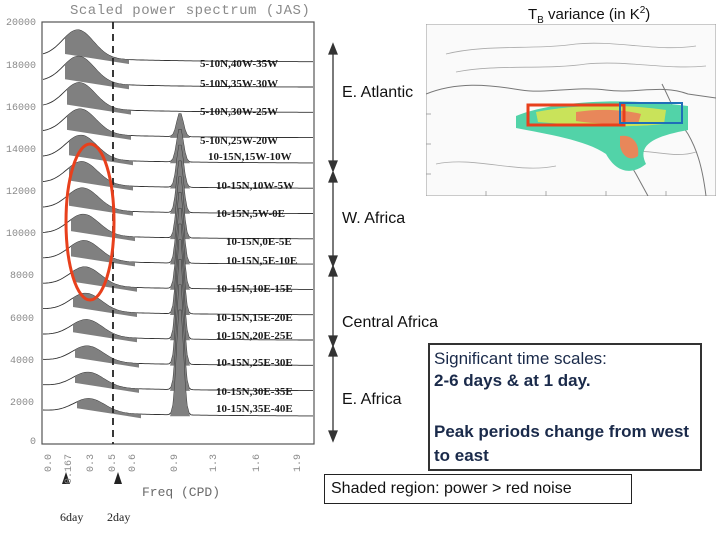  I want to click on series-label: 10-15N,35E-40E, so click(254, 409).